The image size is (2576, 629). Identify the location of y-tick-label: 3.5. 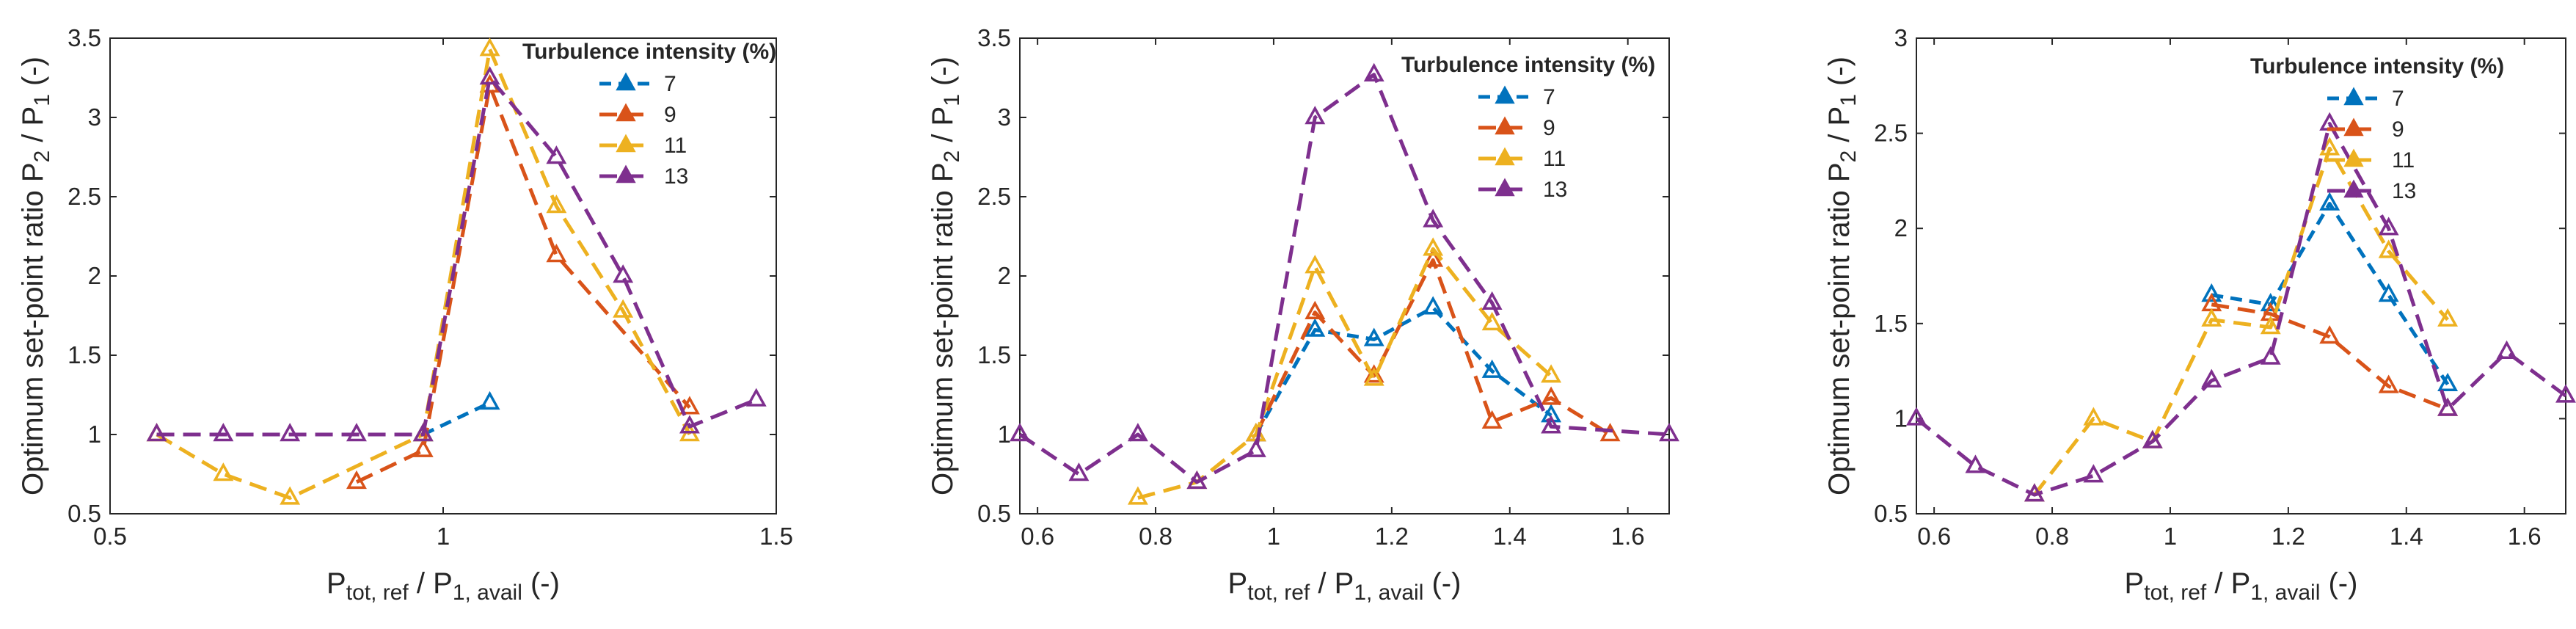
(84, 37).